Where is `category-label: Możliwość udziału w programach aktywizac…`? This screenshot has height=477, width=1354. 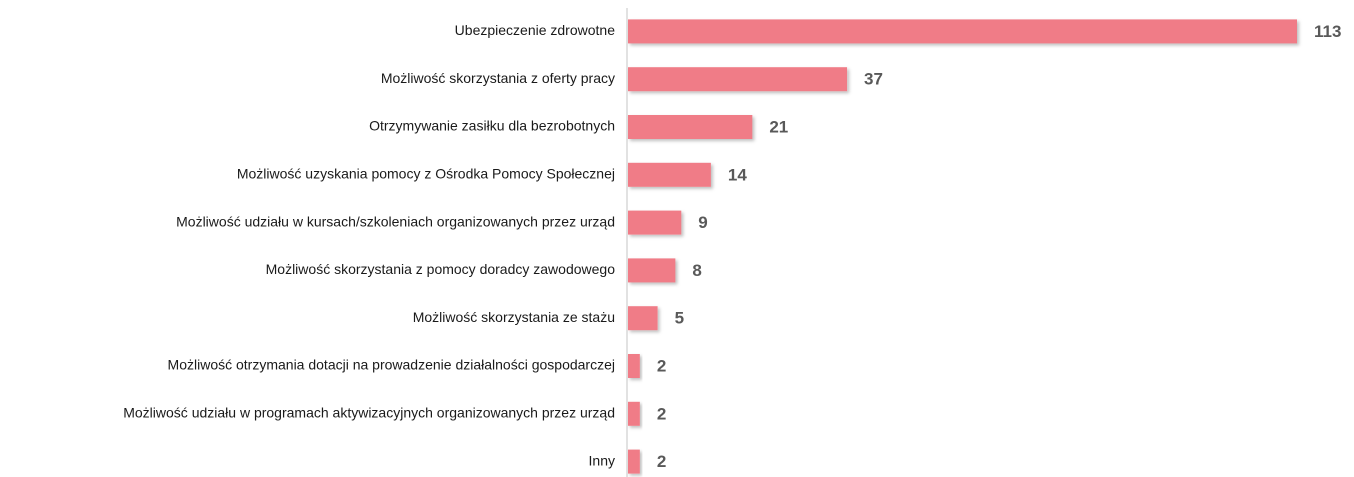
category-label: Możliwość udziału w programach aktywizac… is located at coordinates (369, 413).